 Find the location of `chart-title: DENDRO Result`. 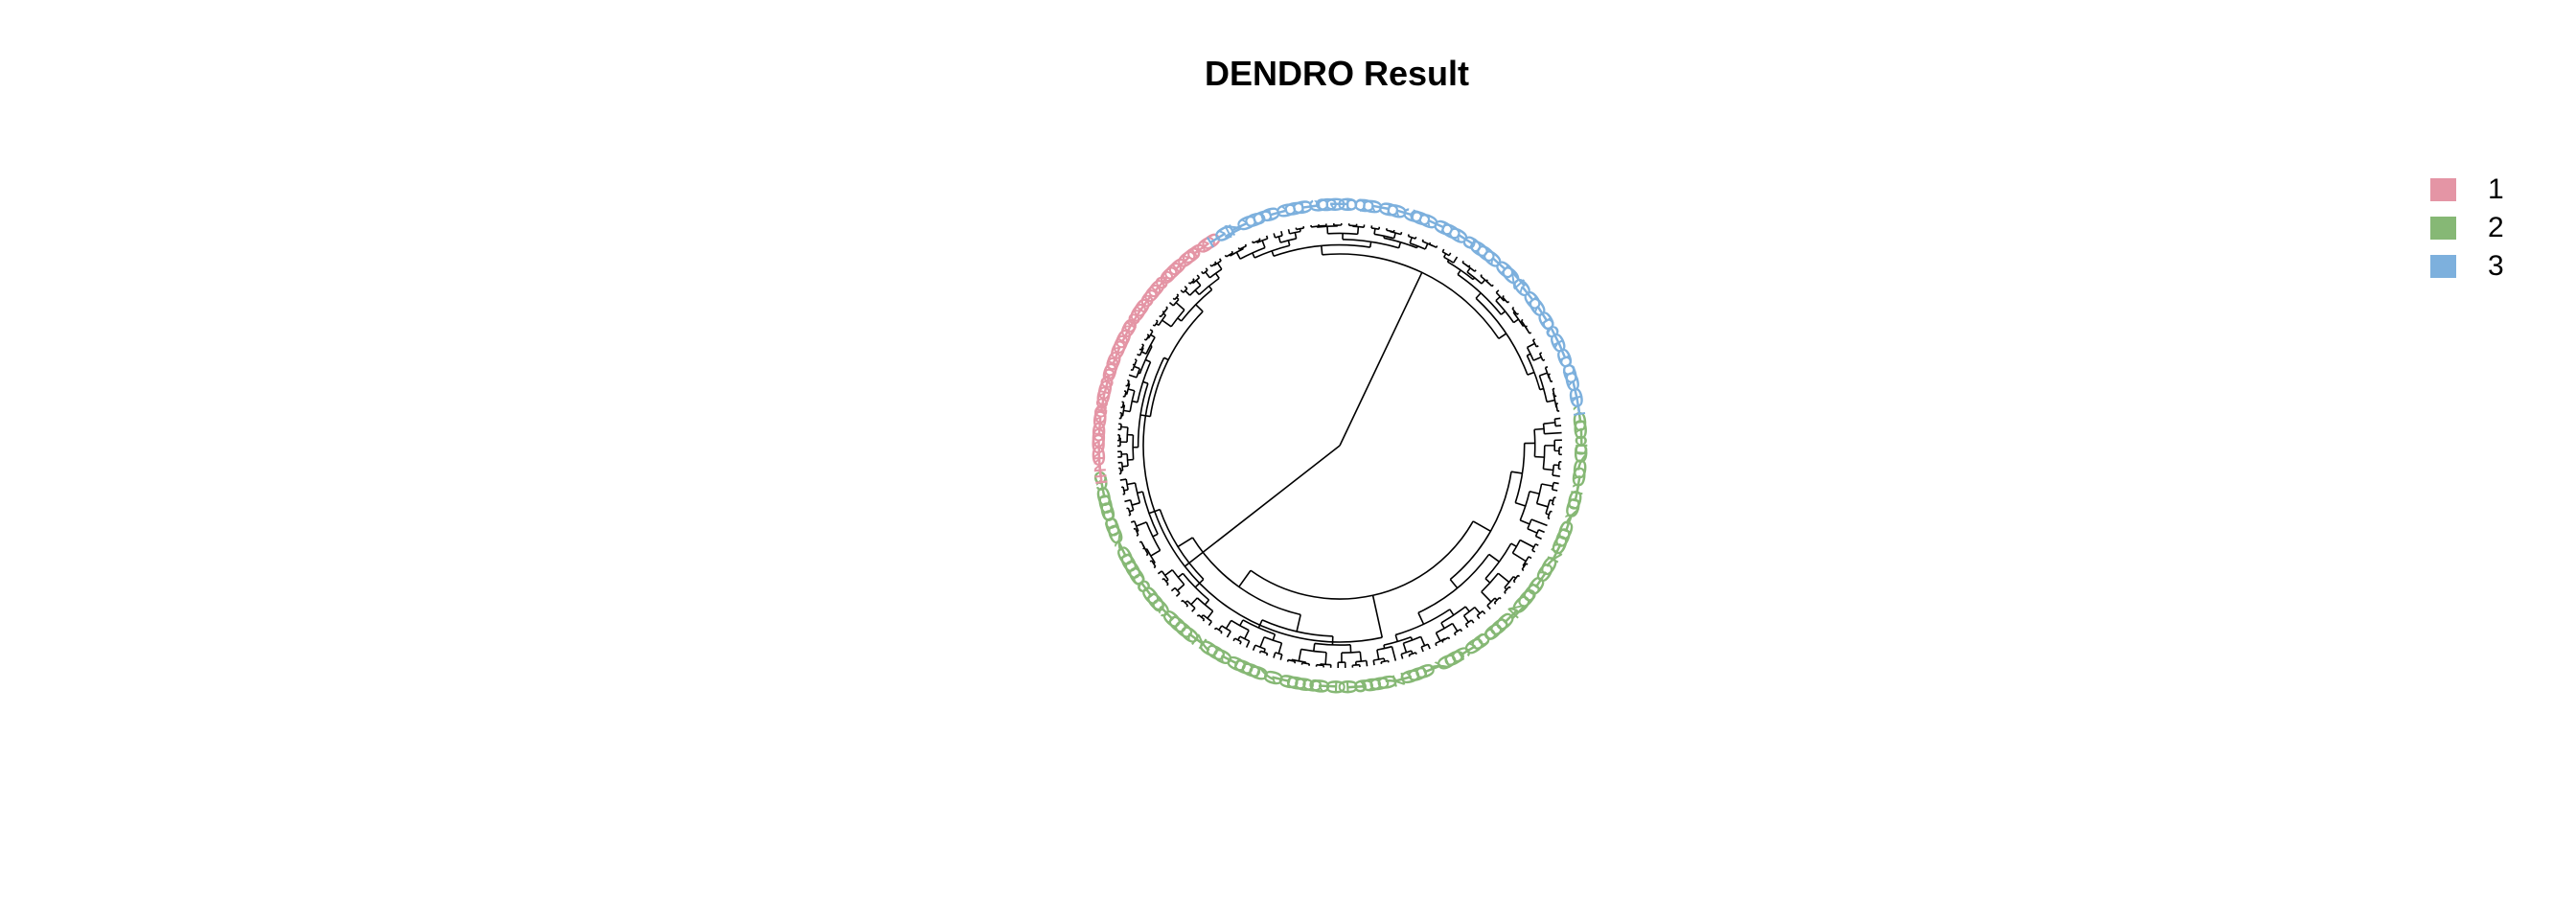

chart-title: DENDRO Result is located at coordinates (1337, 73).